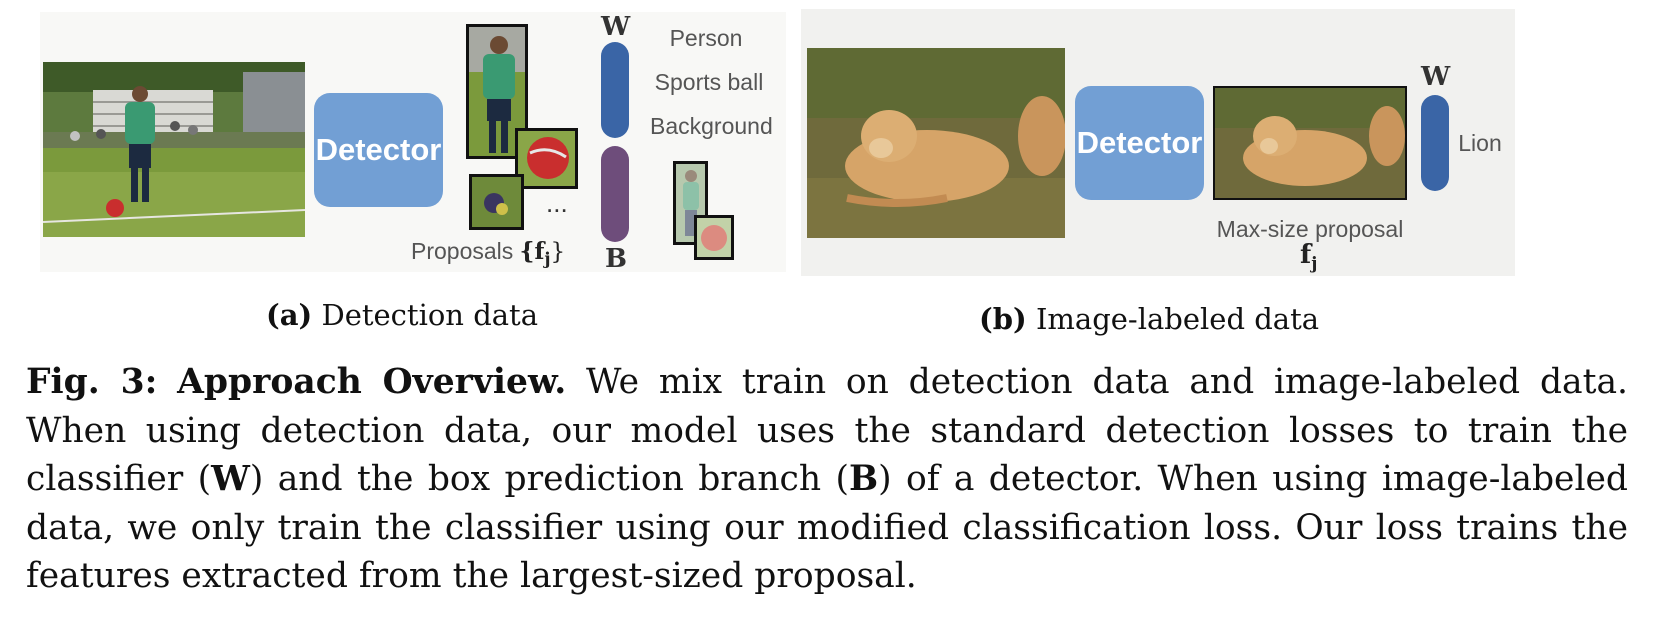 The height and width of the screenshot is (623, 1654). What do you see at coordinates (616, 259) in the screenshot?
I see `b-label: B` at bounding box center [616, 259].